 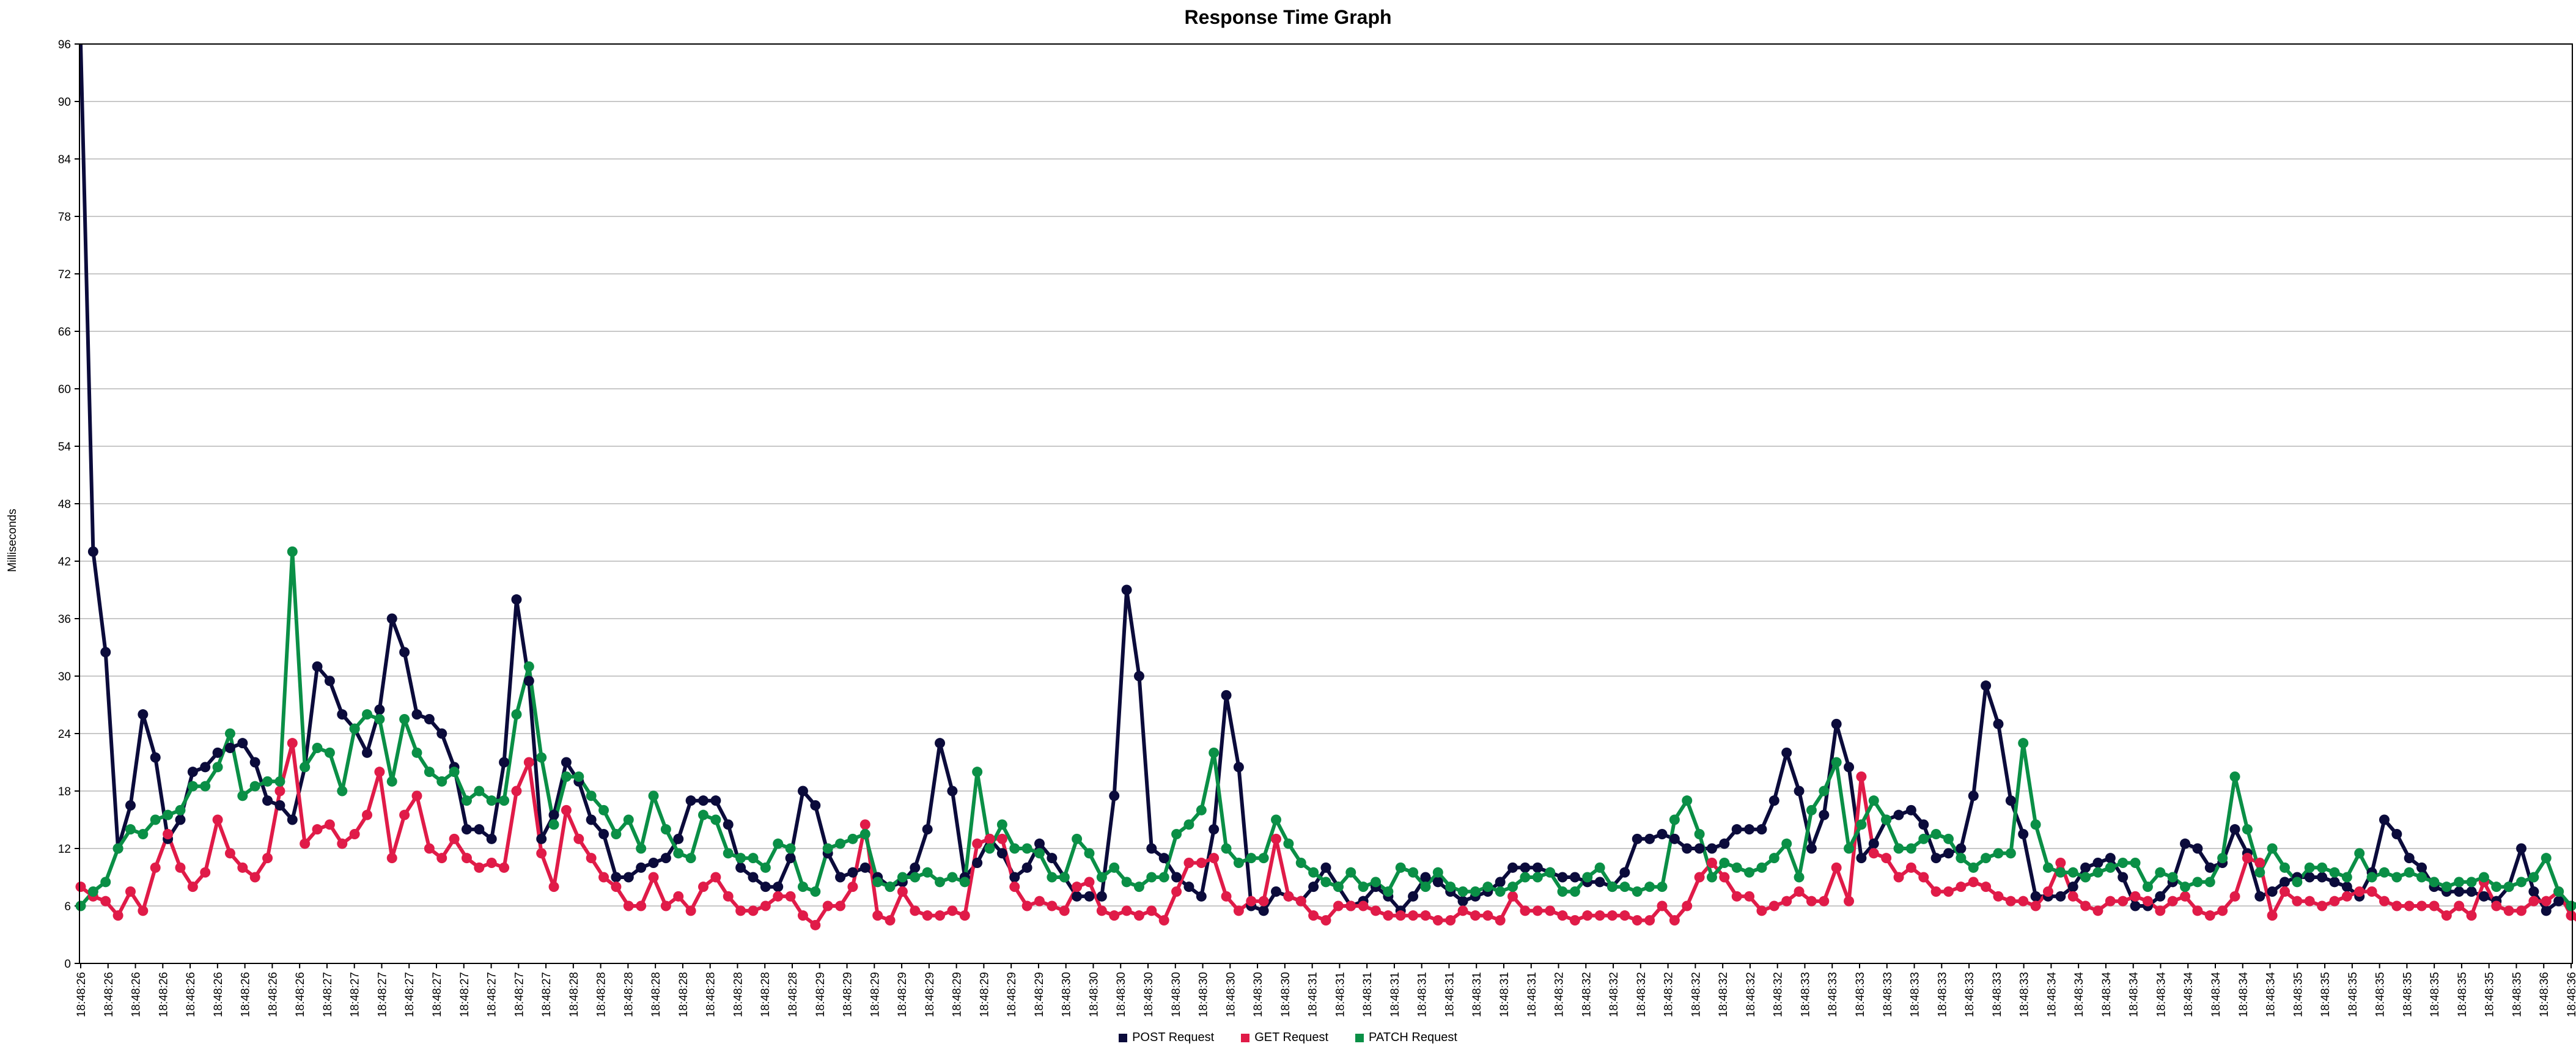 I want to click on x-tick-label: 18:48:34, so click(x=2271, y=994).